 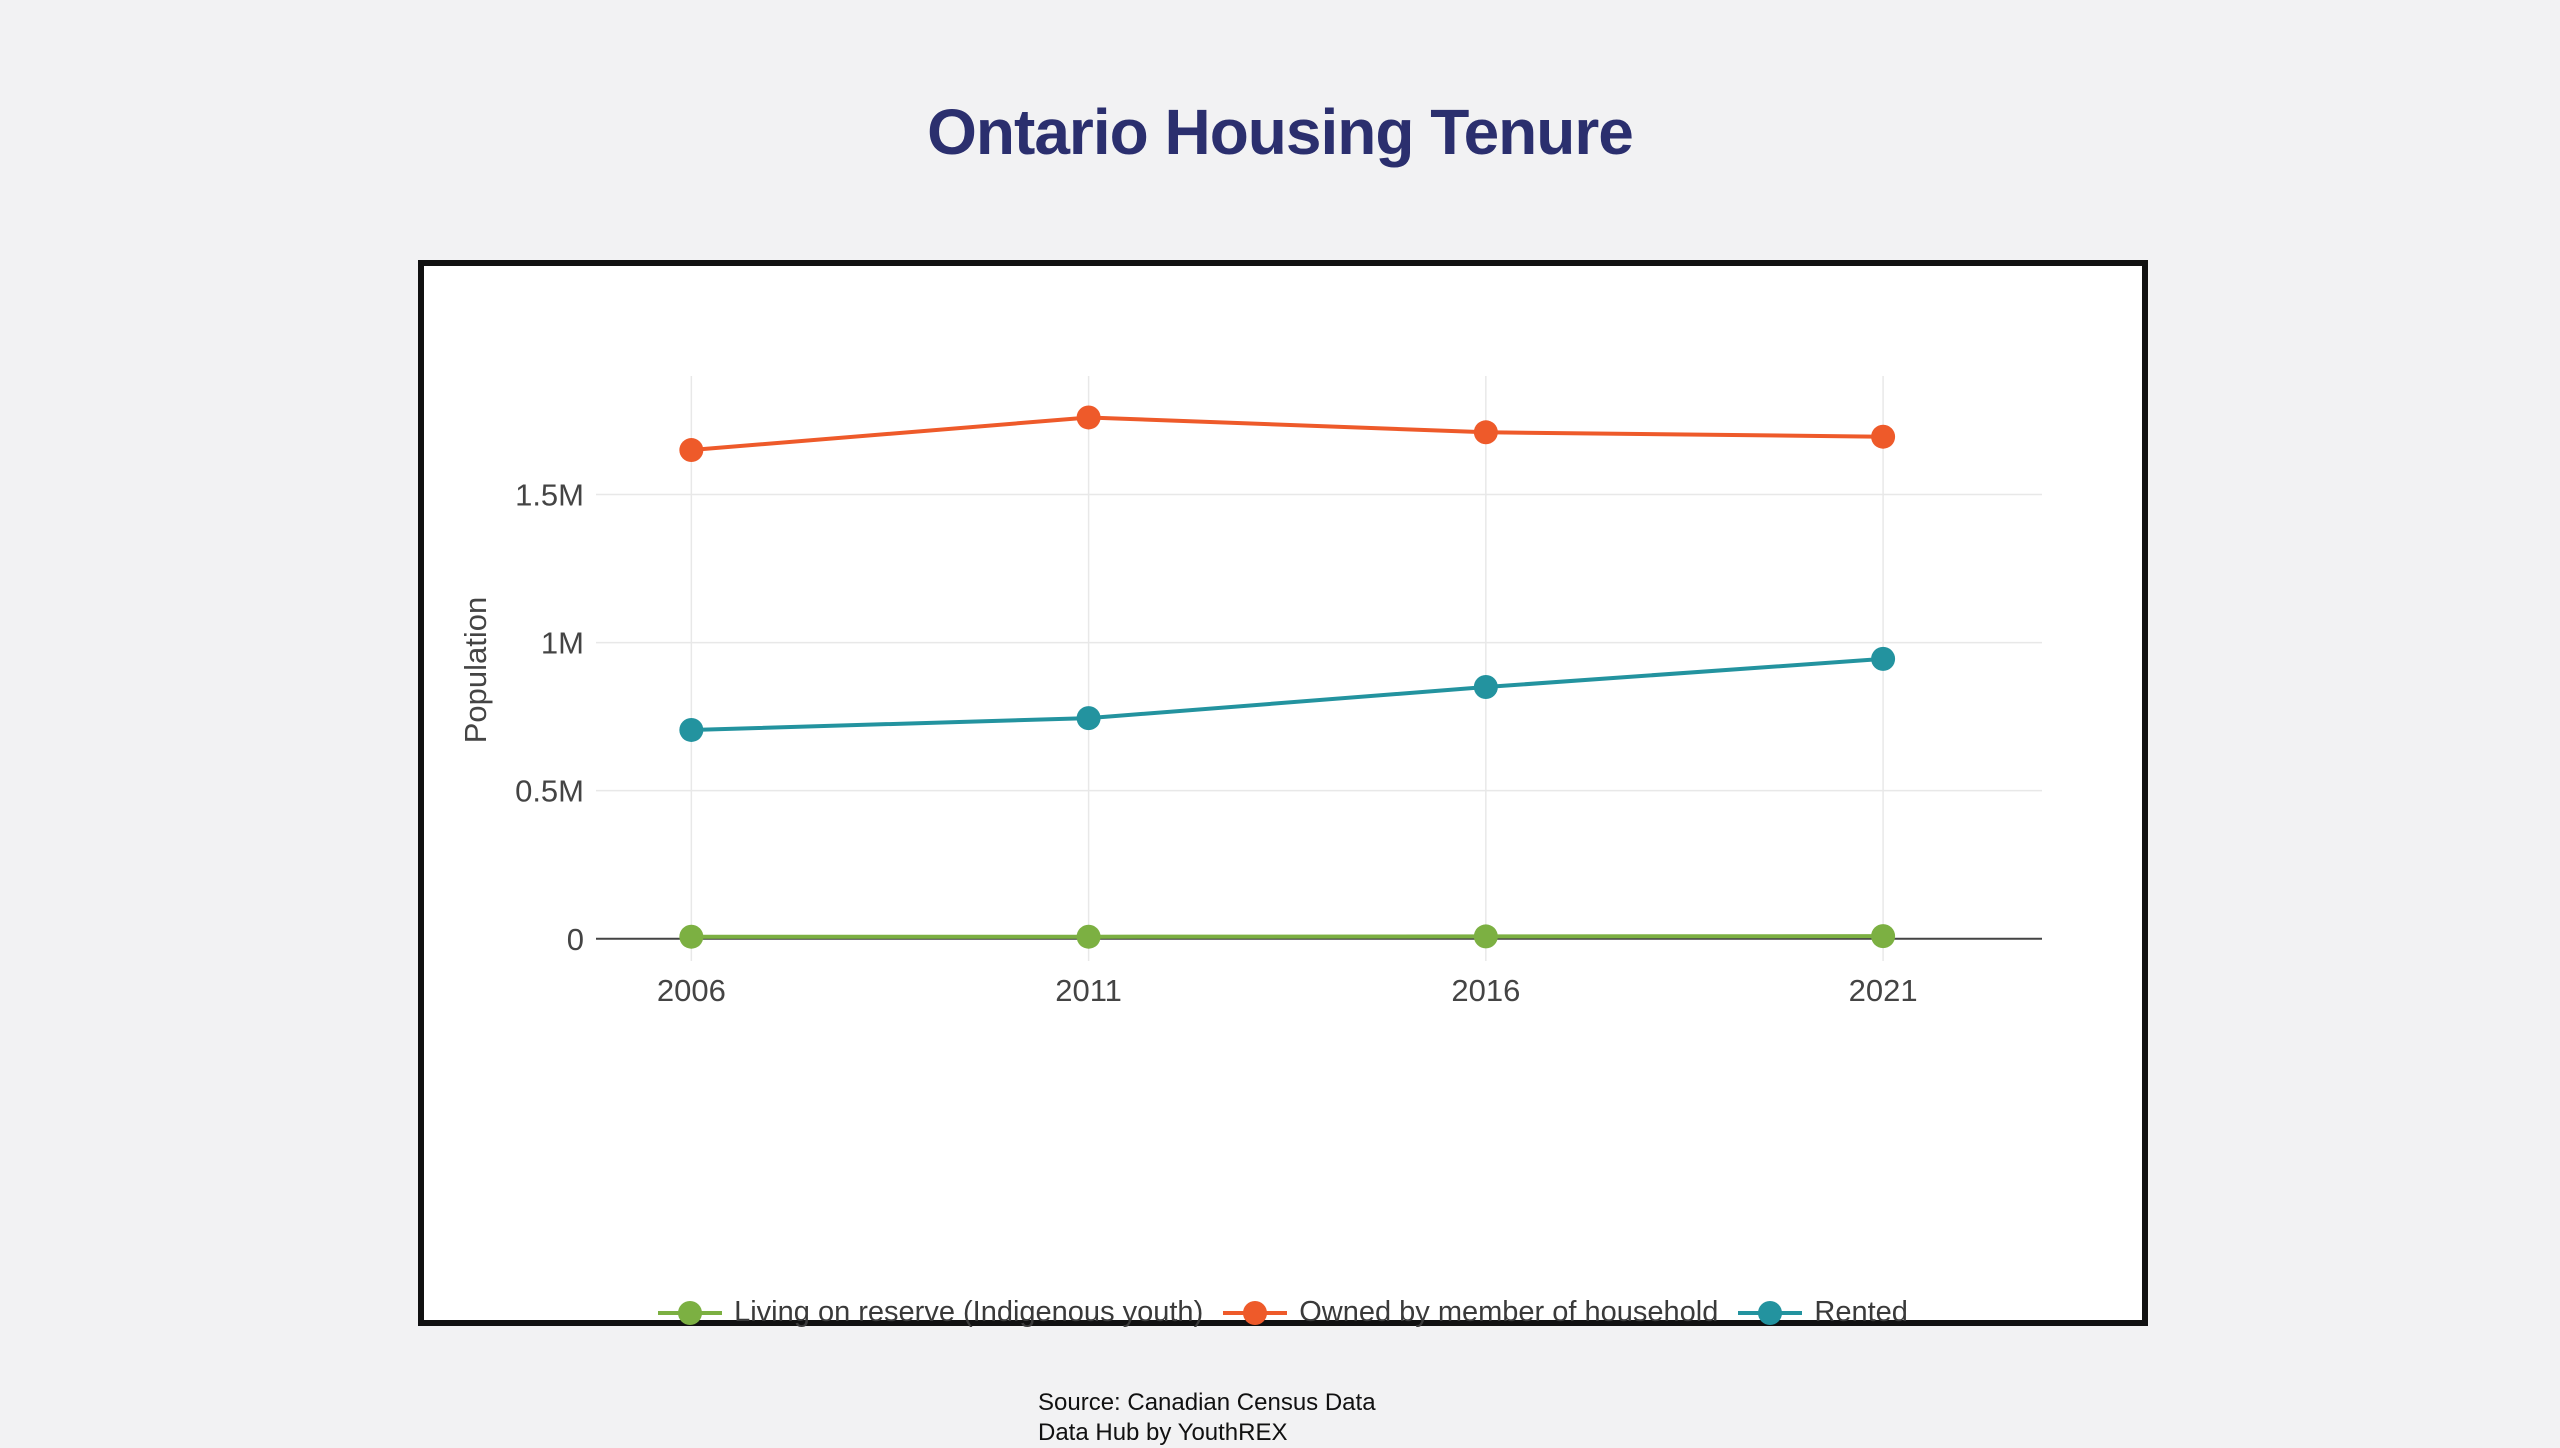 I want to click on legend-item-rented: Rented, so click(x=1823, y=1312).